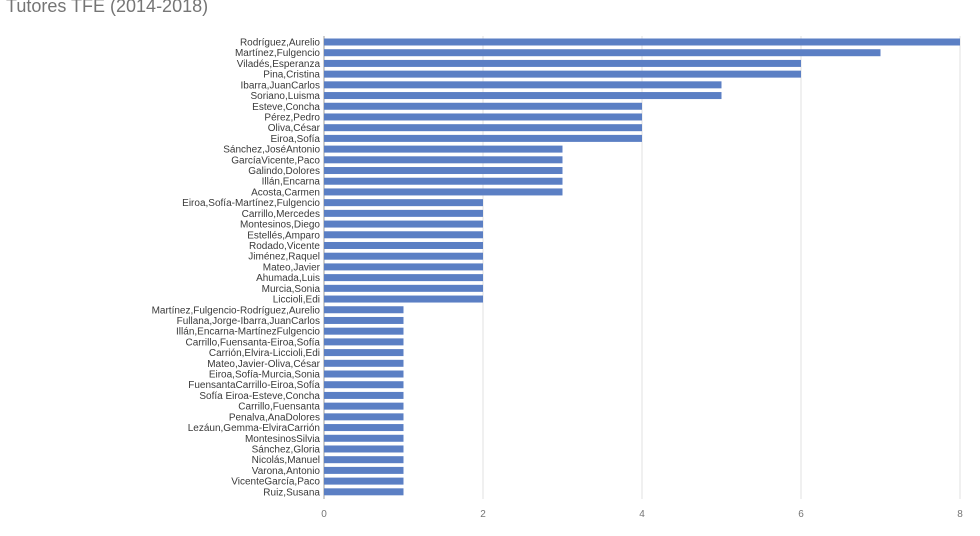 The height and width of the screenshot is (536, 980). I want to click on category-label: Sofía Eiroa-Esteve,Concha, so click(259, 396).